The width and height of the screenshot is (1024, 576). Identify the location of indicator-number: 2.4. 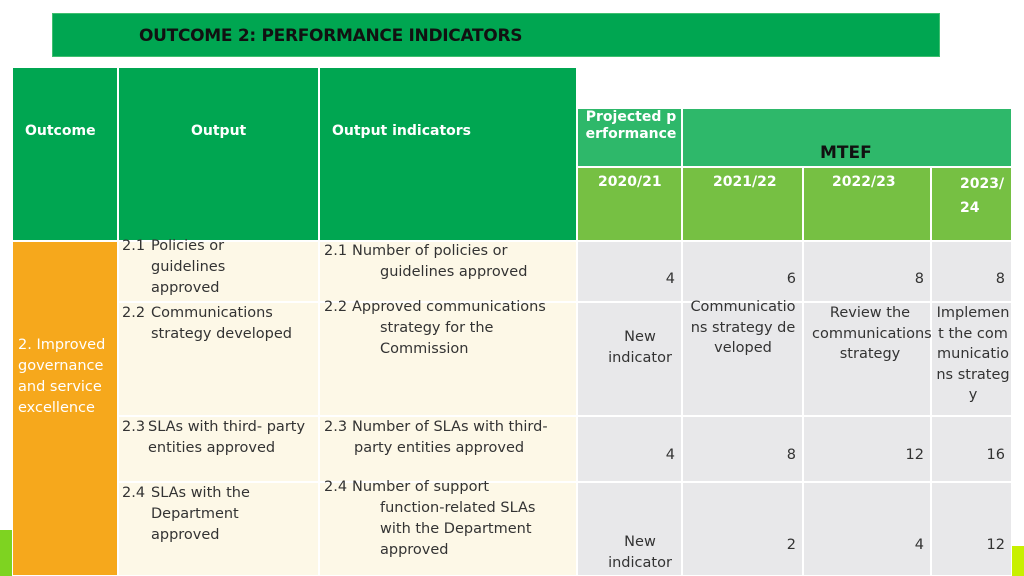
(336, 487).